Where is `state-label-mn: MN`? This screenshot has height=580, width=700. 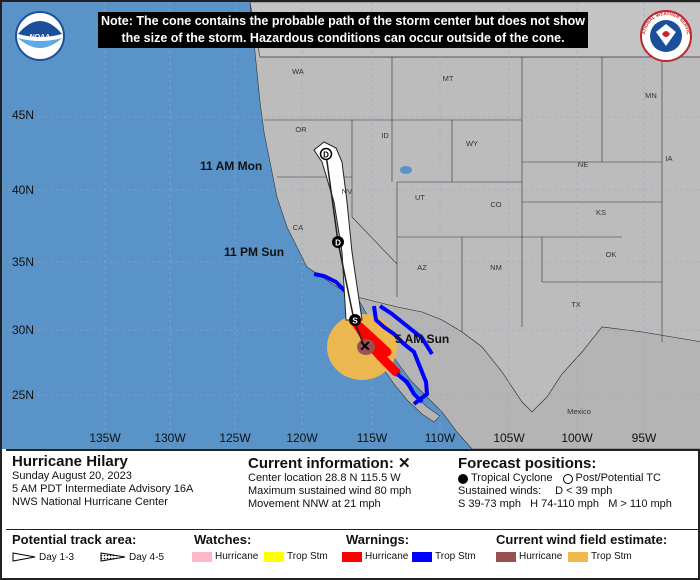 state-label-mn: MN is located at coordinates (651, 95).